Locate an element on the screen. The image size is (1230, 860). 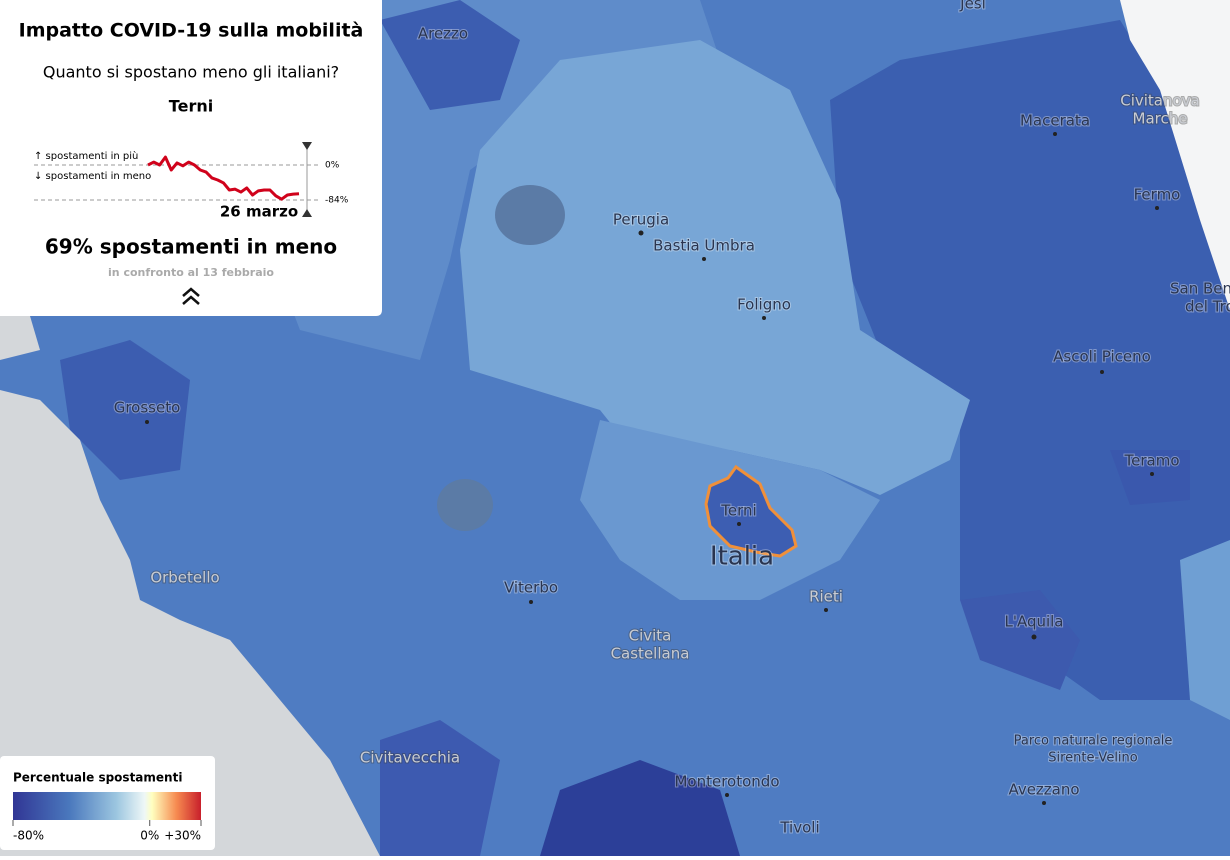
selected-region is located at coordinates (751, 511).